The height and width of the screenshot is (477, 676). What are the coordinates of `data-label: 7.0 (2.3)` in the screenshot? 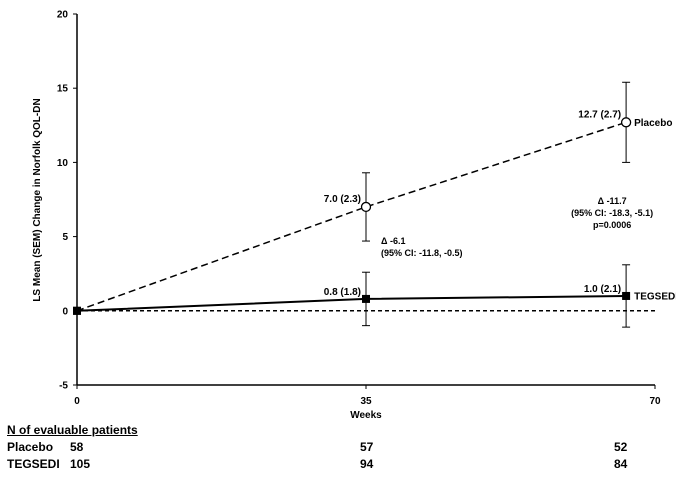 It's located at (342, 199).